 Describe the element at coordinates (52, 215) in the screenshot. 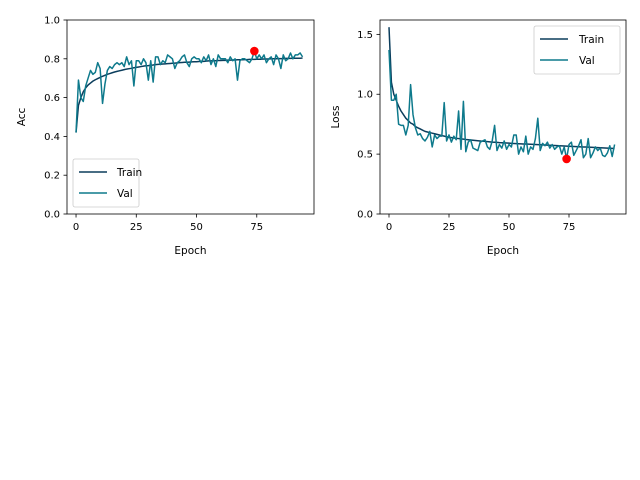

I see `accuracy-ytick-label: 0.0` at that location.